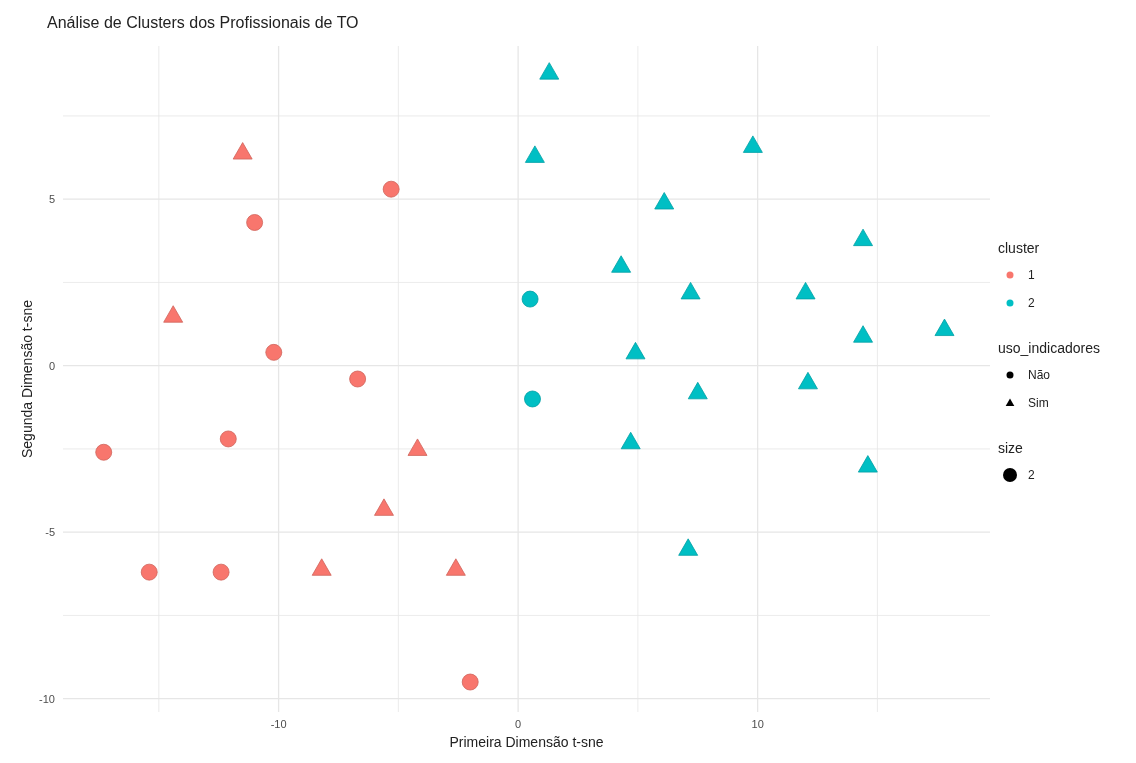 The height and width of the screenshot is (763, 1136). I want to click on chart-title: Análise de Clusters dos Profissionais de TO, so click(203, 22).